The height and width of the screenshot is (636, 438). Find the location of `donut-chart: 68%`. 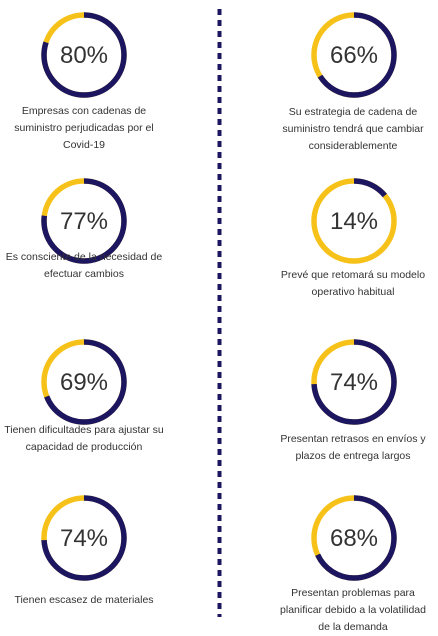

donut-chart: 68% is located at coordinates (354, 538).